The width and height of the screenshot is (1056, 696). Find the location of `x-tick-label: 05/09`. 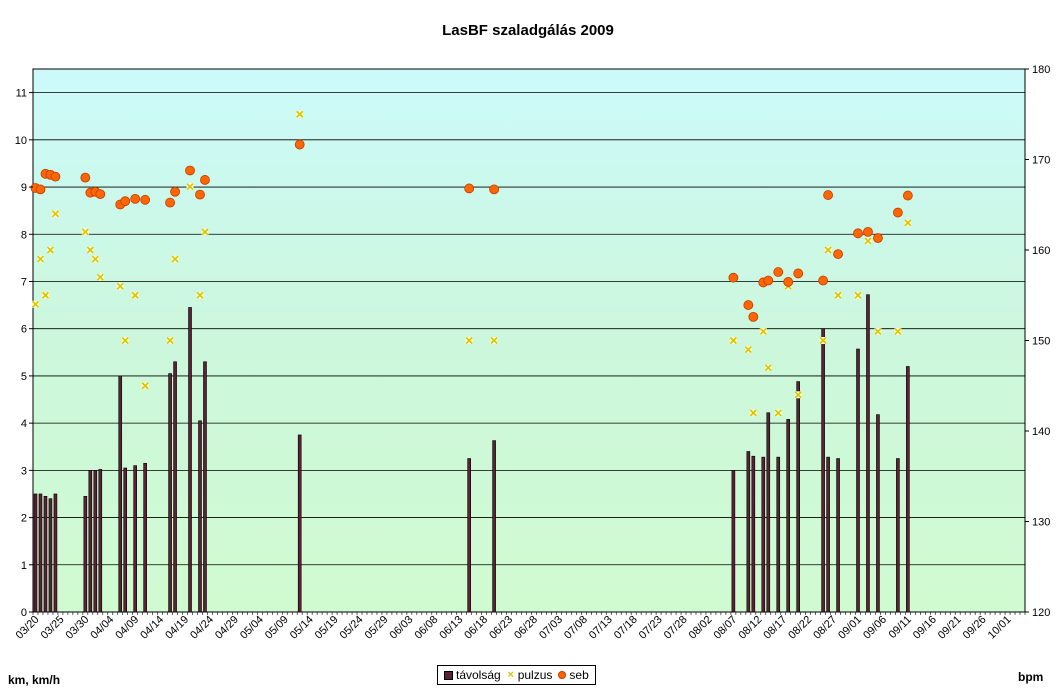

x-tick-label: 05/09 is located at coordinates (277, 628).